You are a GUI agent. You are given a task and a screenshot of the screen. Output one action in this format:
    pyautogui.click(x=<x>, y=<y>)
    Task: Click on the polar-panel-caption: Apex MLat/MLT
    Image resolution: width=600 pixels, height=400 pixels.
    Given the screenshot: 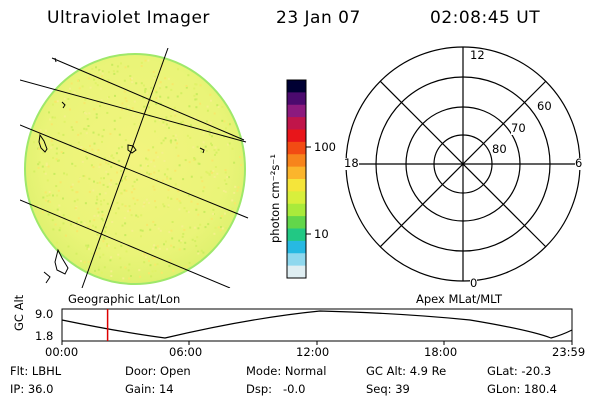 What is the action you would take?
    pyautogui.click(x=459, y=299)
    